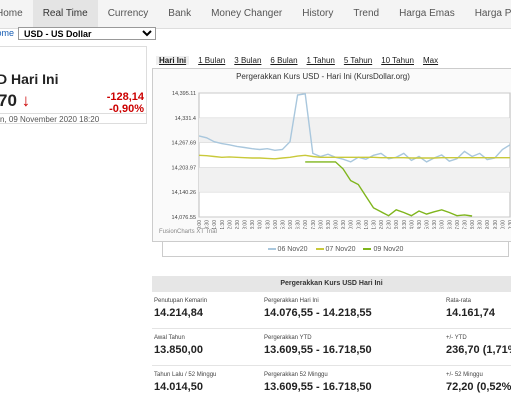 This screenshot has width=511, height=402. Describe the element at coordinates (247, 13) in the screenshot. I see `nav-money-changer: Money Changer` at that location.